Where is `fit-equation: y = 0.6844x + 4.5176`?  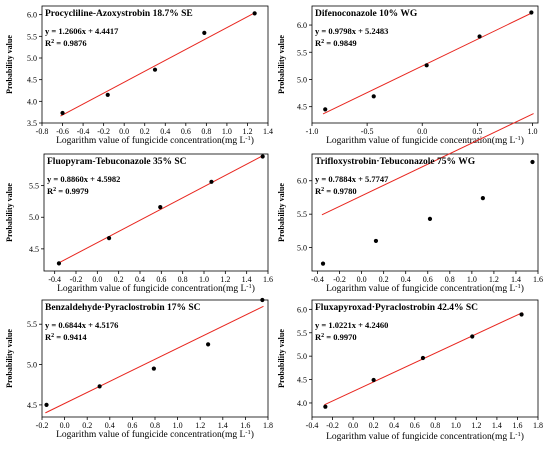 fit-equation: y = 0.6844x + 4.5176 is located at coordinates (81, 325).